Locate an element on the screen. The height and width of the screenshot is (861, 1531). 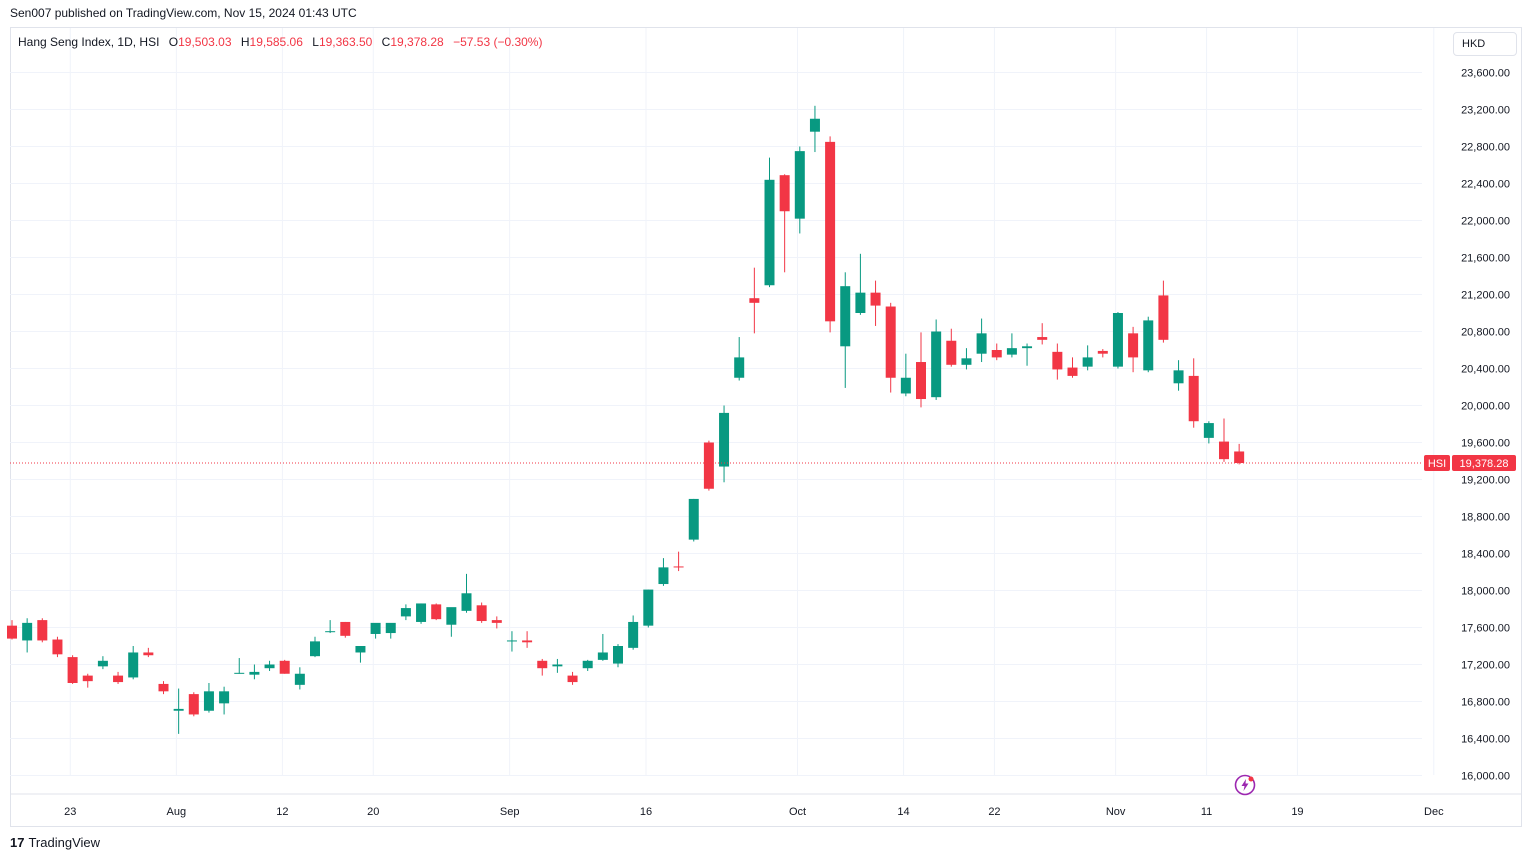
low-value: 19,363.50 is located at coordinates (345, 42).